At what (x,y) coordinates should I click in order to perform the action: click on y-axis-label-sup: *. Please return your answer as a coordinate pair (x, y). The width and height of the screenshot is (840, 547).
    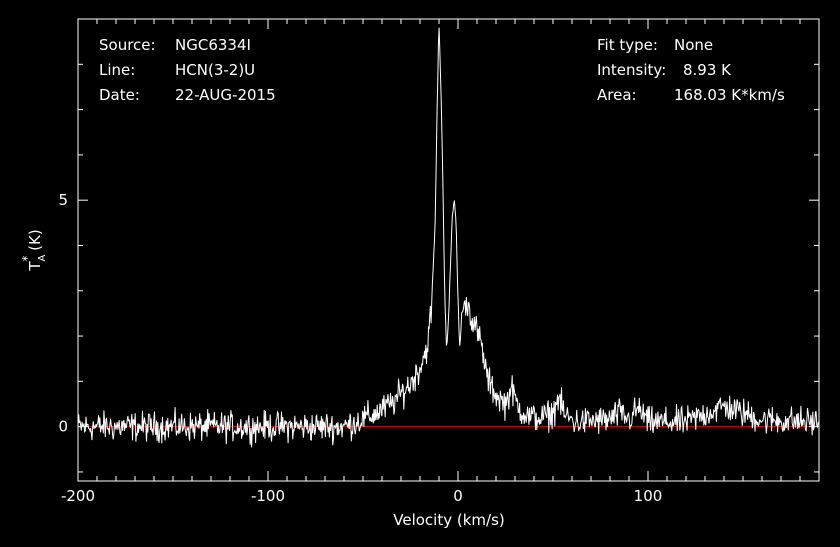
    Looking at the image, I should click on (27, 259).